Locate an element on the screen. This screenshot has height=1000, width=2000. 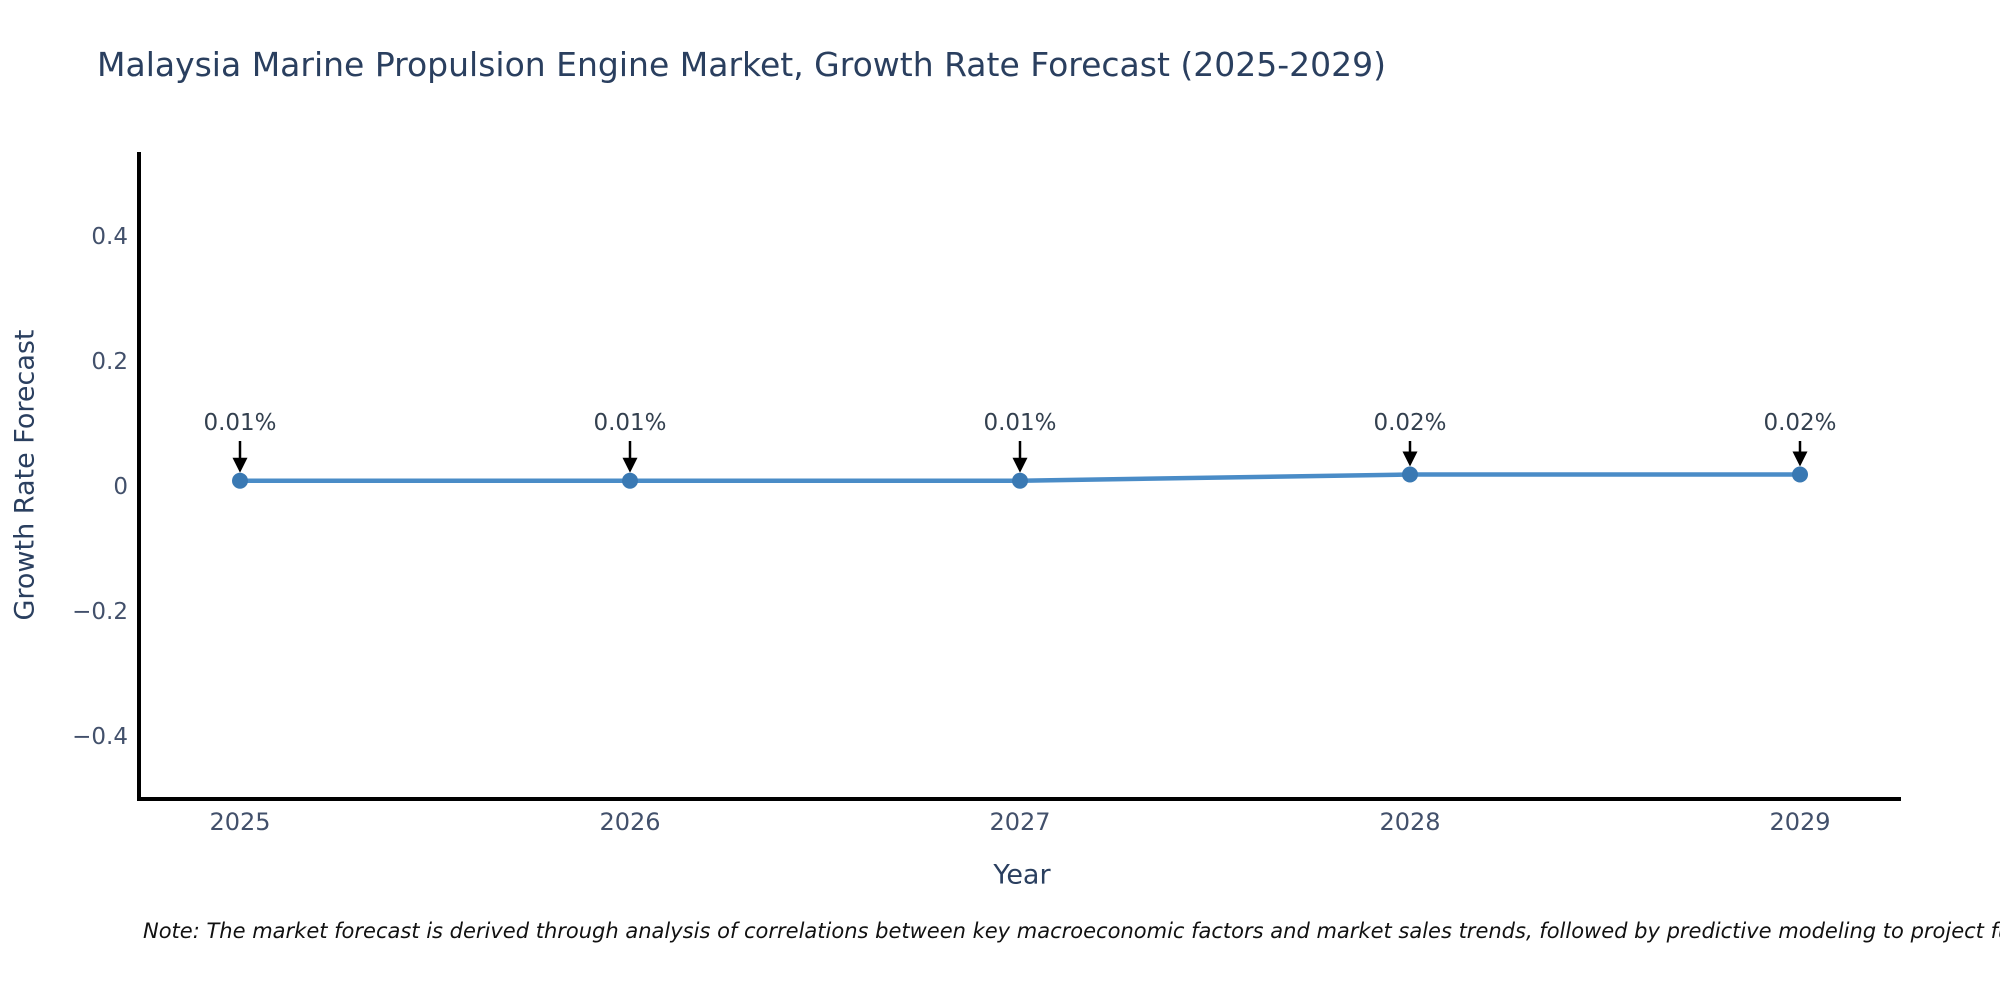
y-tick-label: −0.2 is located at coordinates (100, 612).